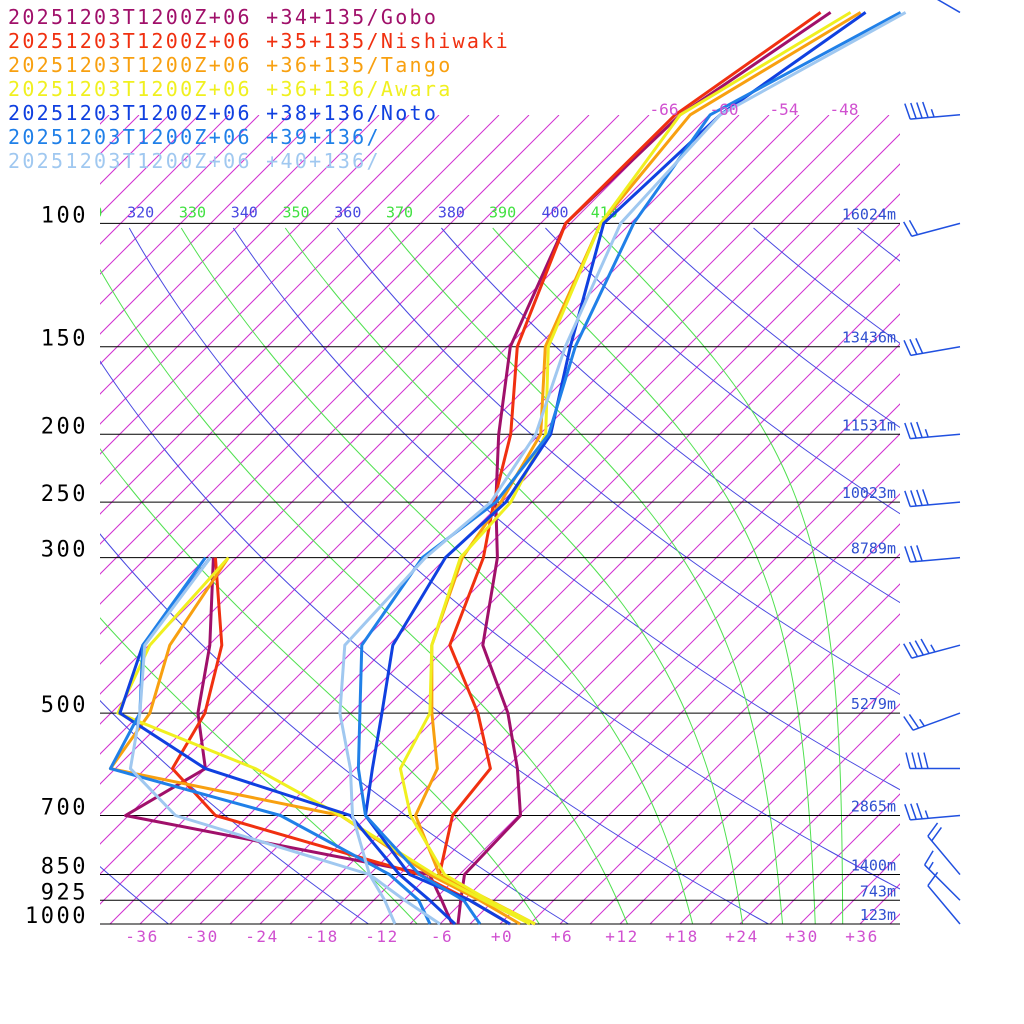 The height and width of the screenshot is (1024, 1024). I want to click on x-tick-label: +0, so click(502, 936).